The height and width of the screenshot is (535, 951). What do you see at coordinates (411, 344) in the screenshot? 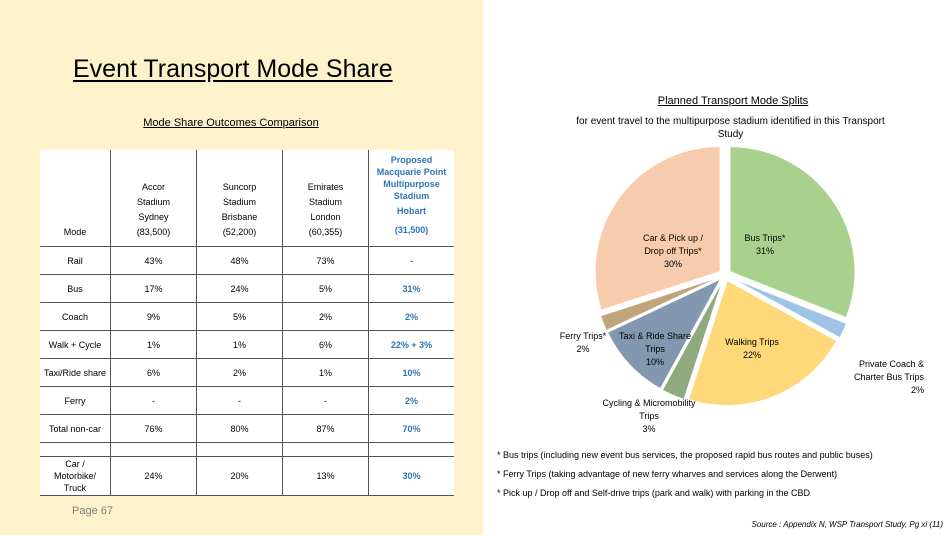
I see `row-value-hobart: 22% + 3%` at bounding box center [411, 344].